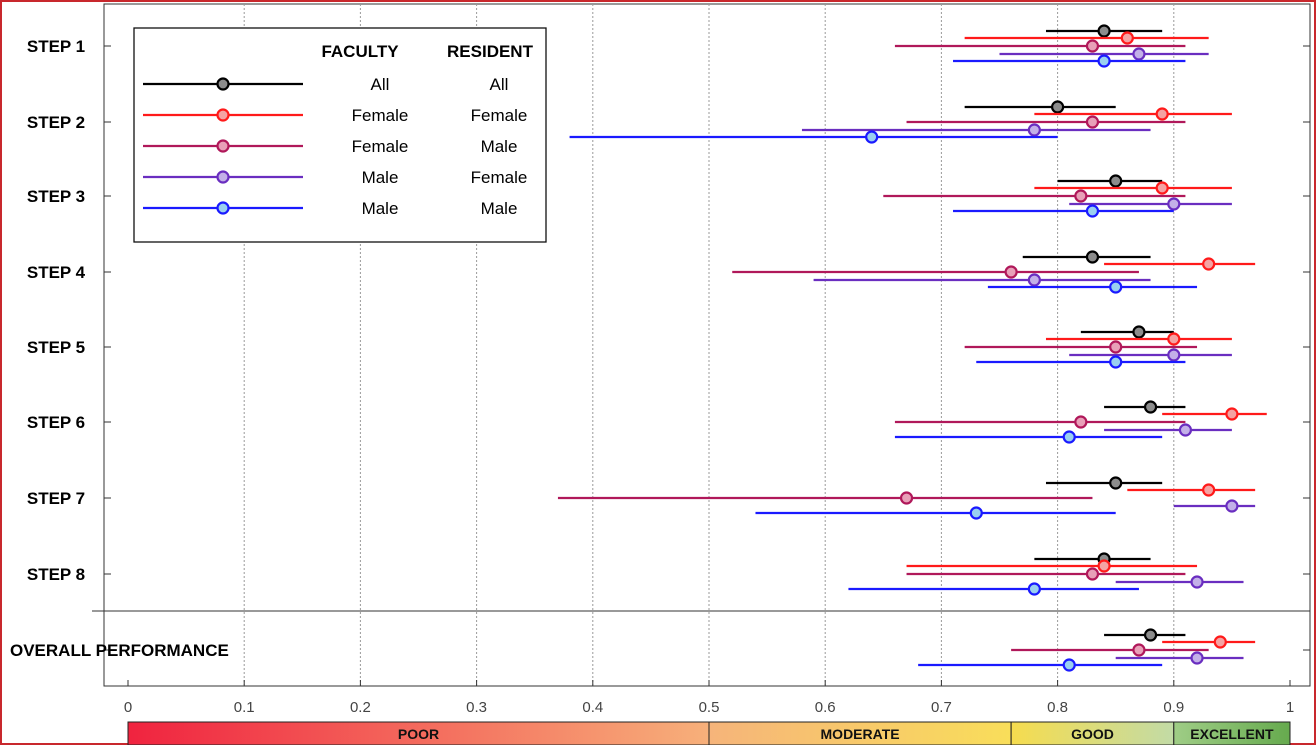 The height and width of the screenshot is (745, 1316). Describe the element at coordinates (1290, 707) in the screenshot. I see `x-tick-label-1: 1` at that location.